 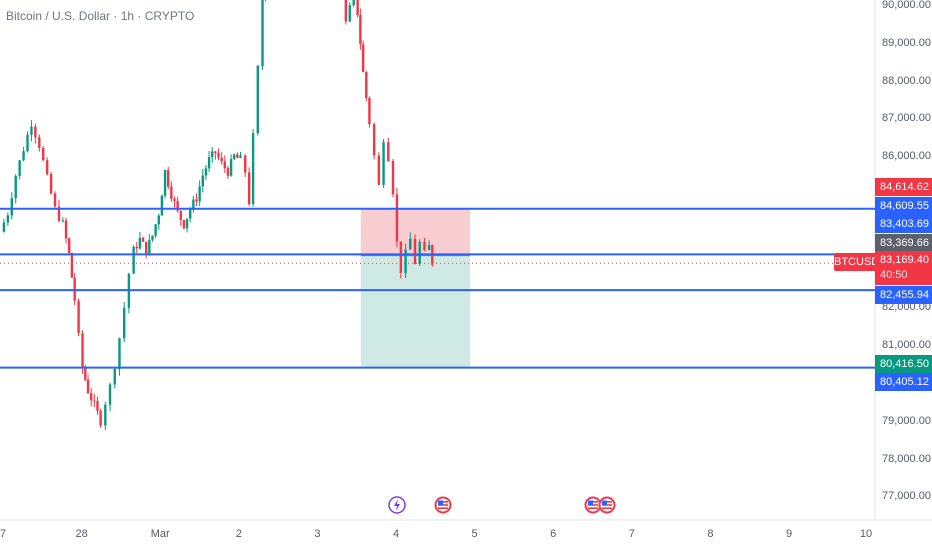 What do you see at coordinates (906, 118) in the screenshot?
I see `price-tick-label: 87,000.00` at bounding box center [906, 118].